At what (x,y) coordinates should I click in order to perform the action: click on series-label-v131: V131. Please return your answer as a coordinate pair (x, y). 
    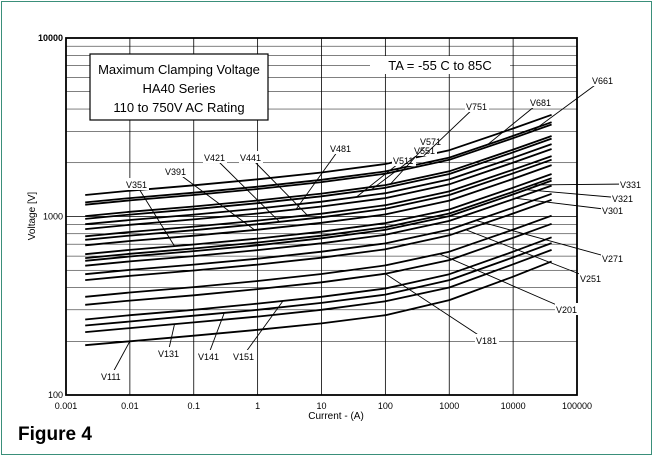
    Looking at the image, I should click on (168, 354).